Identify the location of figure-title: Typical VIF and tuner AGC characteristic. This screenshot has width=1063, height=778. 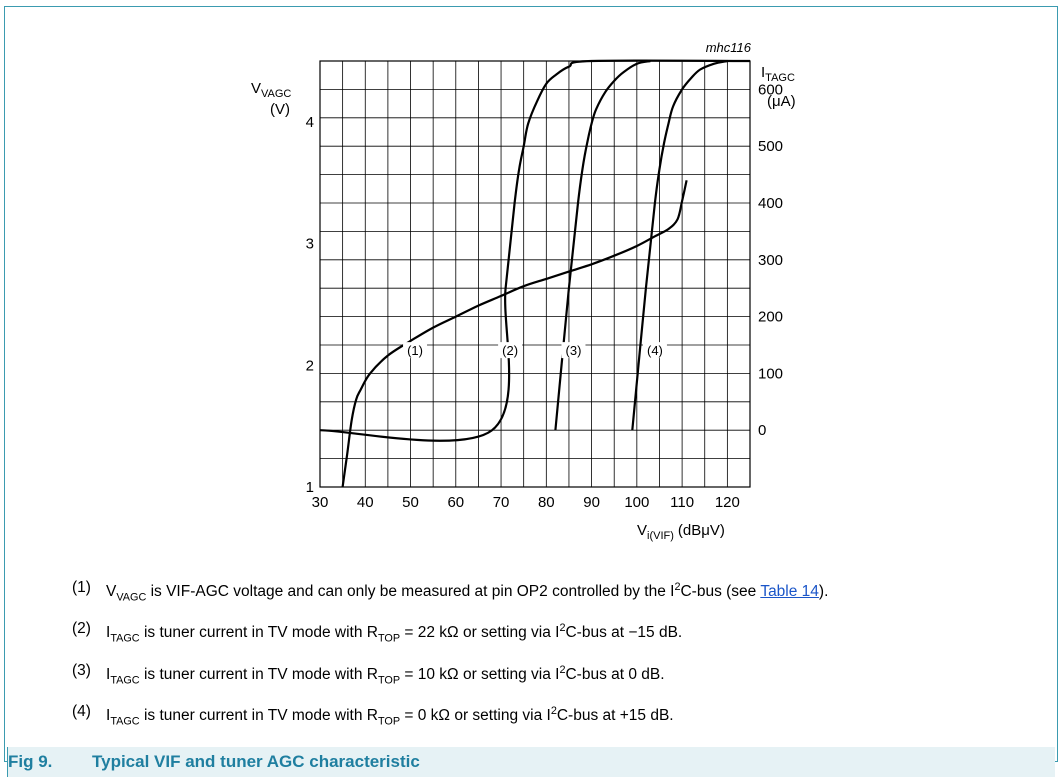
(256, 761).